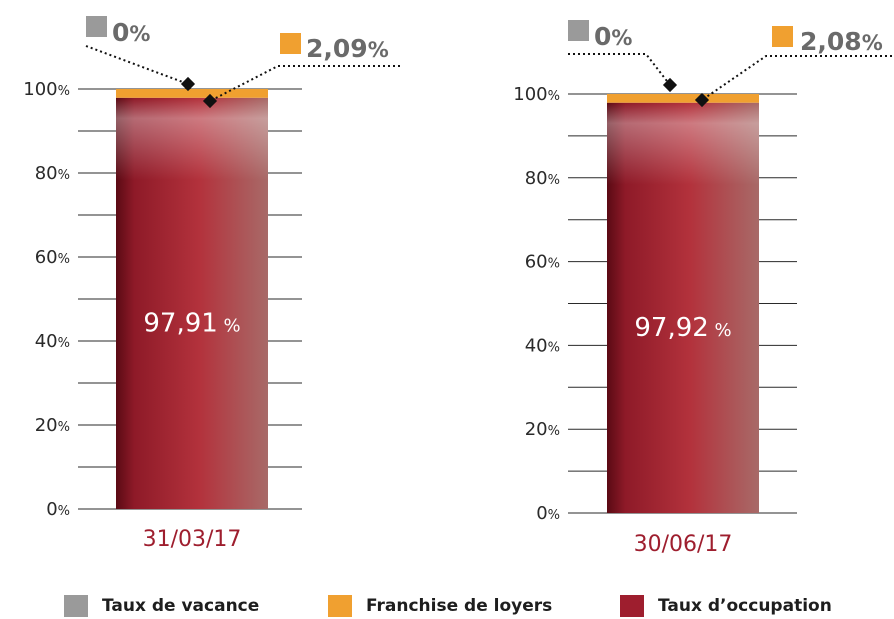  I want to click on bar-value-label: 97,92 %, so click(682, 328).